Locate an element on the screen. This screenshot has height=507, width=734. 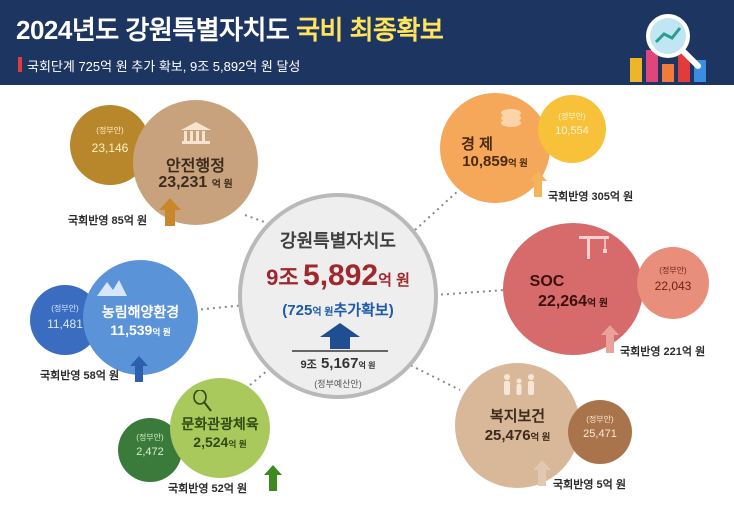
agri-gov-tag: (정부안) is located at coordinates (65, 308).